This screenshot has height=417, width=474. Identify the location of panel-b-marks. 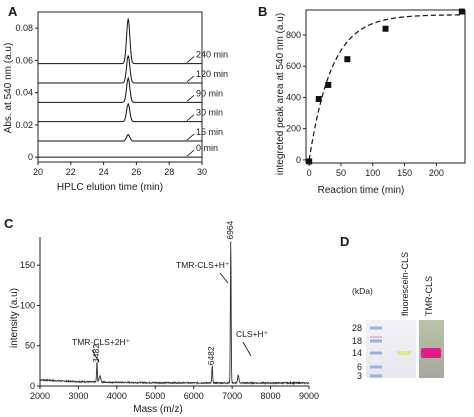
(385, 86).